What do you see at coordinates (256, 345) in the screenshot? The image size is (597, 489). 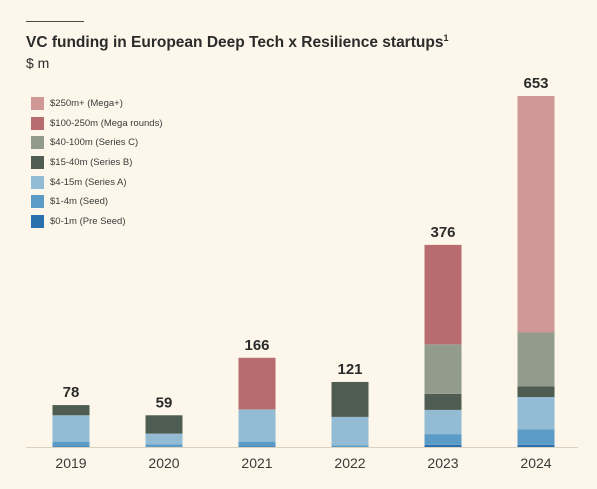 I see `bar-total-label: 166` at bounding box center [256, 345].